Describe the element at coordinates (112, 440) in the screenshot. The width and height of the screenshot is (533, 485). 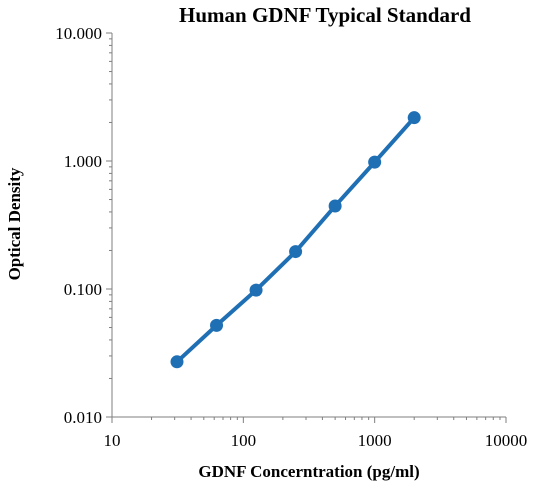
I see `x-tick-label: 10` at that location.